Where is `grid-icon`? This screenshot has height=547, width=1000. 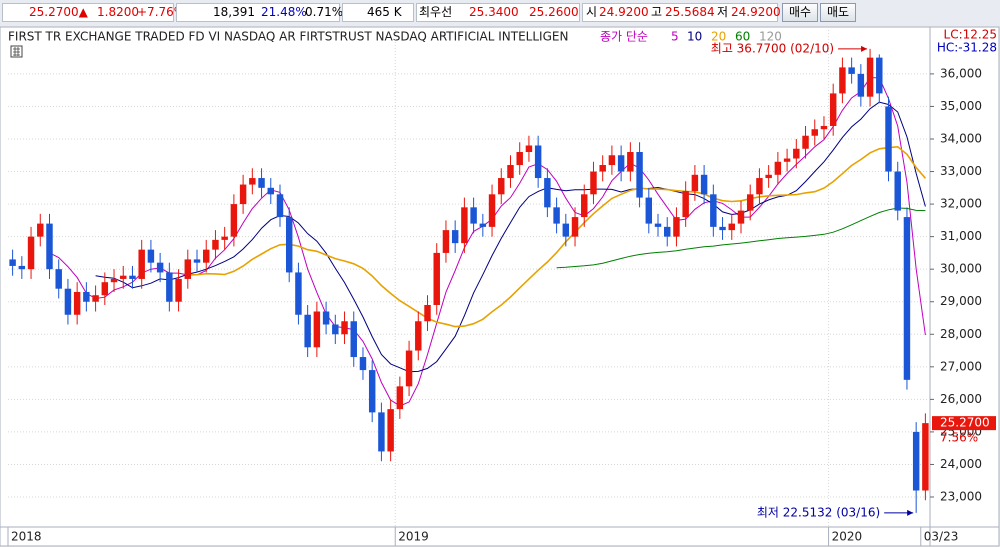
grid-icon is located at coordinates (16, 51).